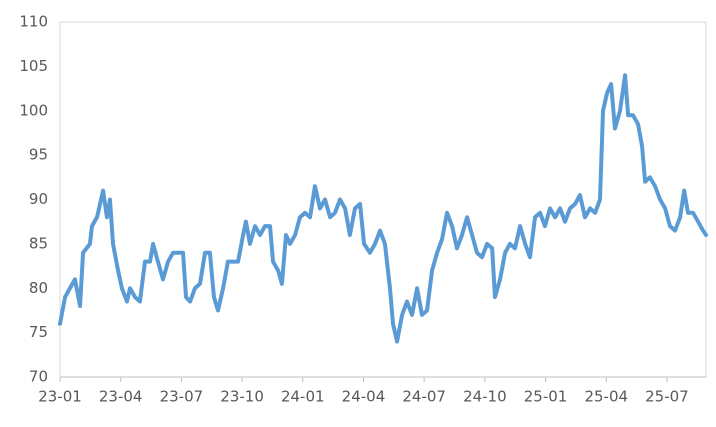 The image size is (716, 427). Describe the element at coordinates (33, 22) in the screenshot. I see `y-tick-label: 110` at that location.